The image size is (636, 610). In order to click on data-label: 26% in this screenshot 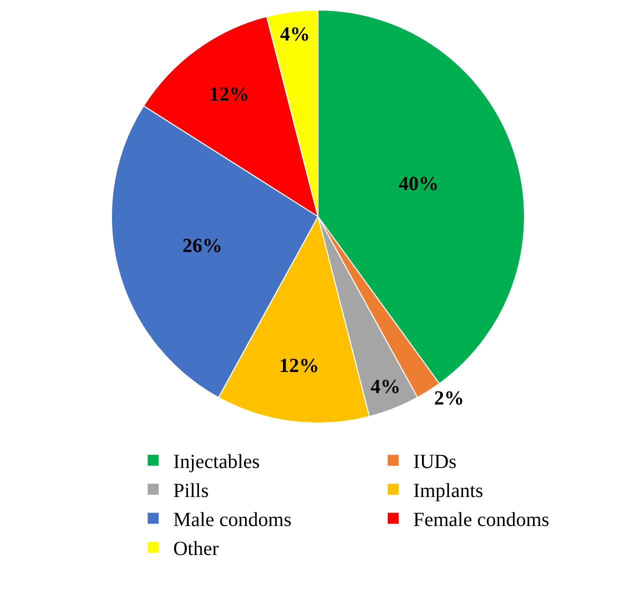, I will do `click(202, 246)`.